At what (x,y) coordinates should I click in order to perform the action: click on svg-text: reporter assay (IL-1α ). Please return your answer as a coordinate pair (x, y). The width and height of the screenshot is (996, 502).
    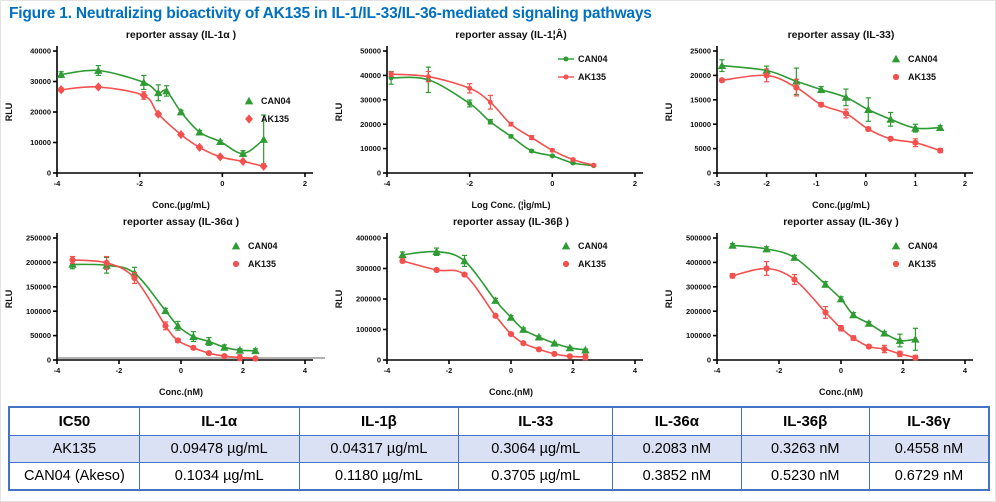
    Looking at the image, I should click on (181, 35).